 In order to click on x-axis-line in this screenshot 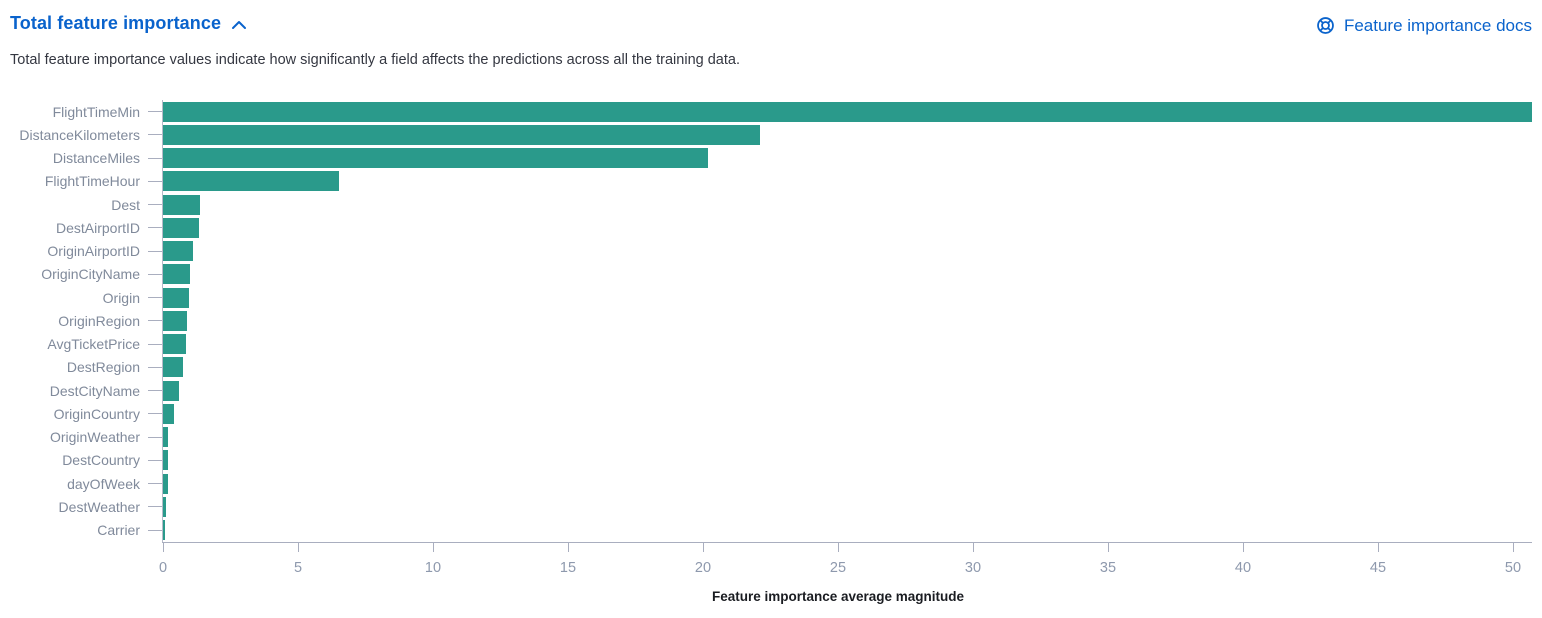, I will do `click(847, 542)`.